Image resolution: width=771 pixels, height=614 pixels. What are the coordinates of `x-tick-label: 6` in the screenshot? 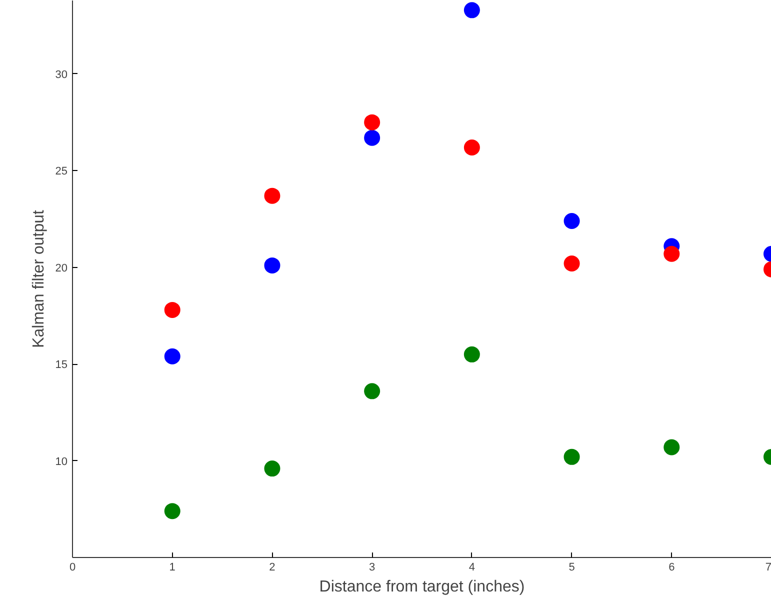 It's located at (671, 568).